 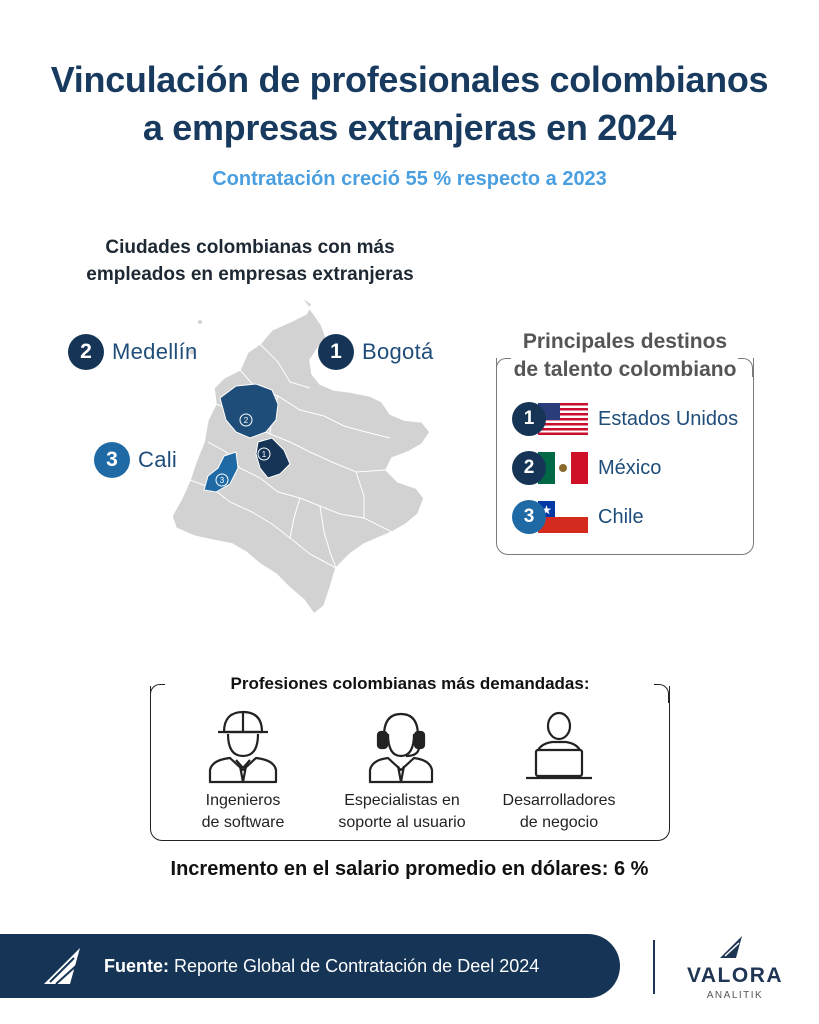 What do you see at coordinates (112, 460) in the screenshot?
I see `city-rank-badge: 3` at bounding box center [112, 460].